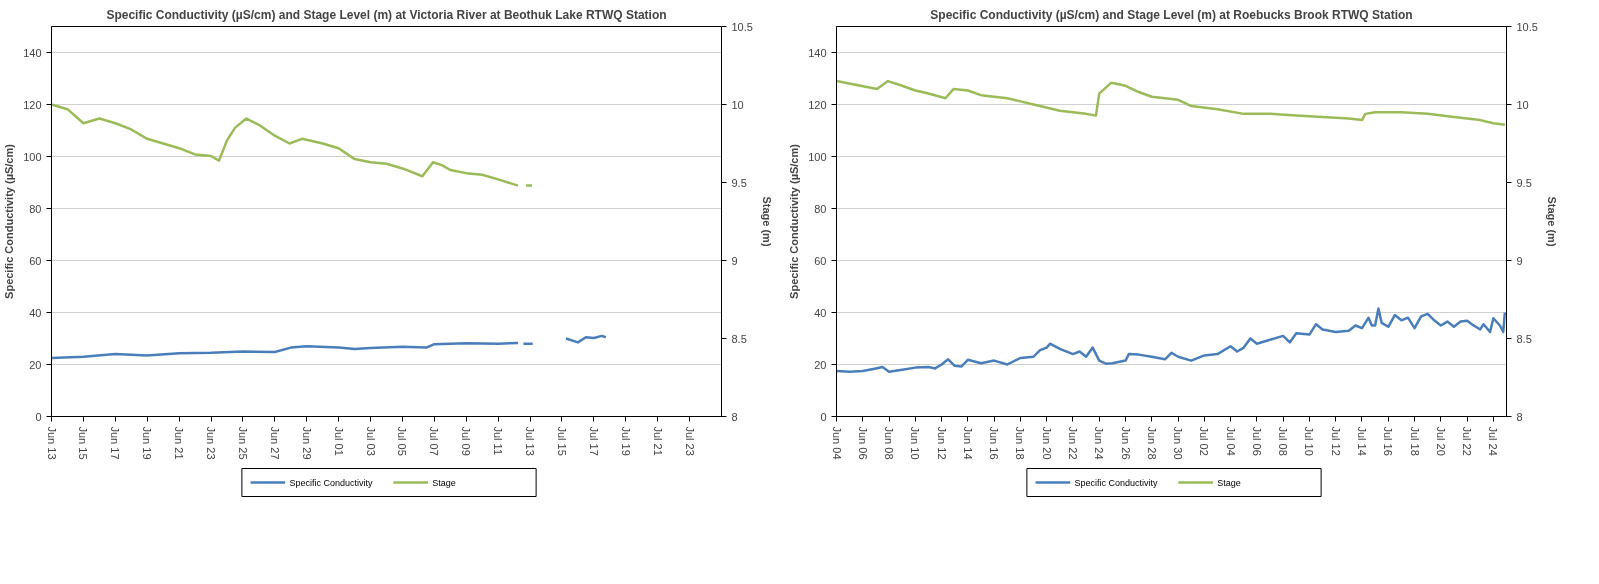 The width and height of the screenshot is (1599, 584). Describe the element at coordinates (51, 443) in the screenshot. I see `x-tick-label: Jun 13` at that location.